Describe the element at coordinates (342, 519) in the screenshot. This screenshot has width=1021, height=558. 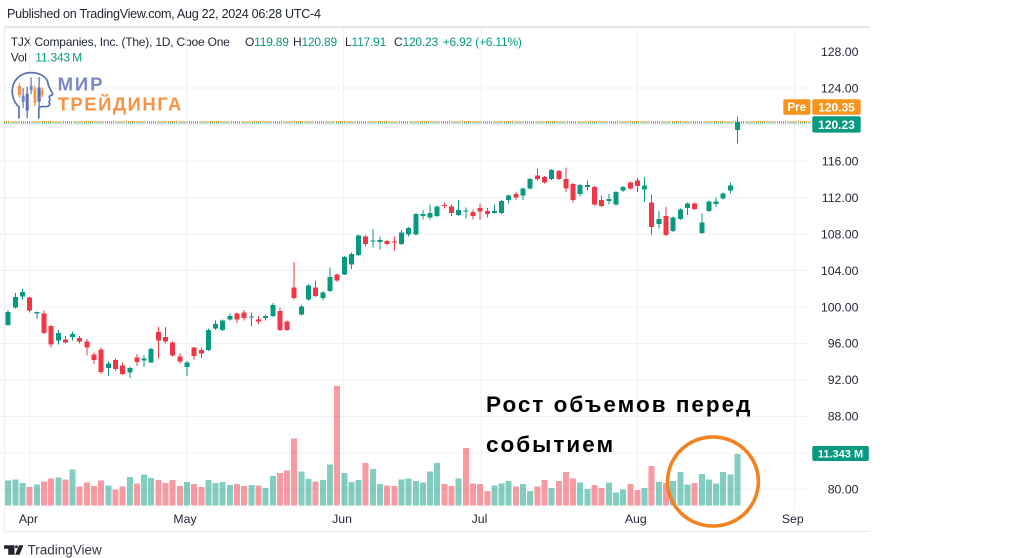
I see `svg-text: Jun` at that location.